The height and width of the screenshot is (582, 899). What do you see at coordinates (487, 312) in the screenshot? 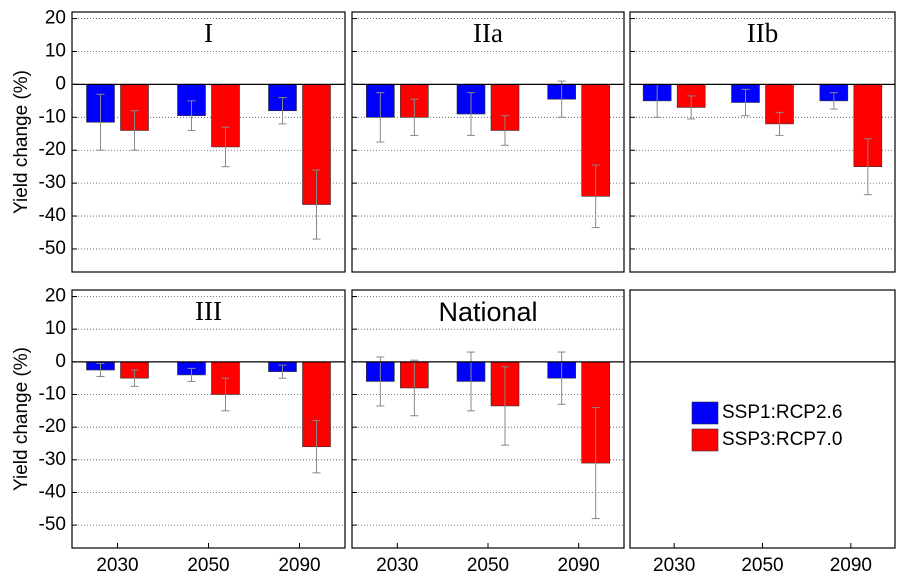
I see `panel-title: National` at bounding box center [487, 312].